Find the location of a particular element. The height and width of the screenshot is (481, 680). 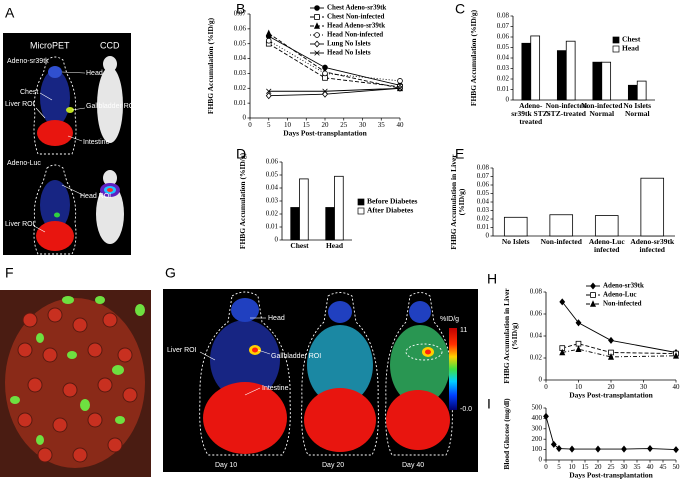

y-tick-label: 0.08 is located at coordinates (536, 292).